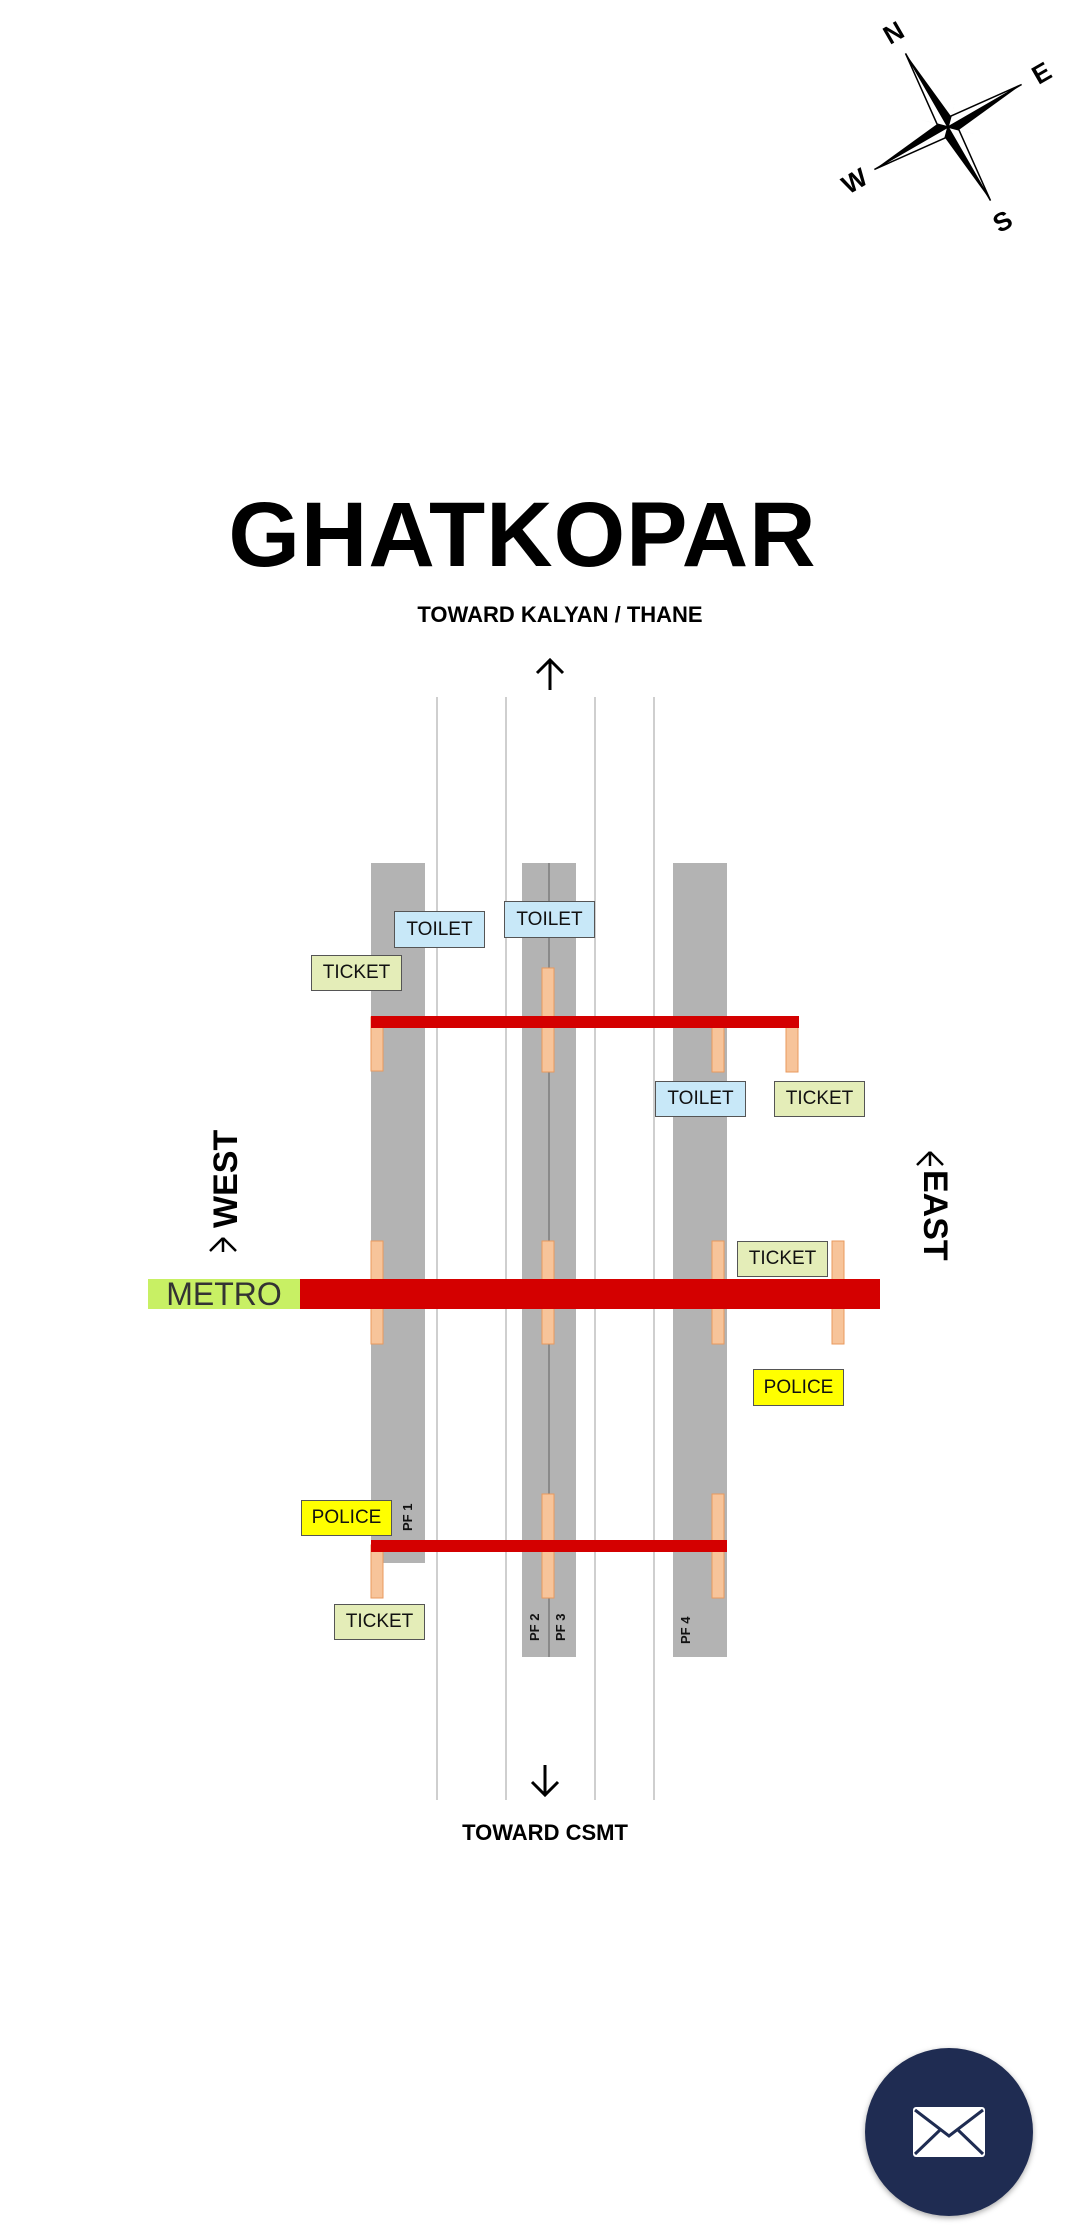  I want to click on bridge-middle, so click(590, 1294).